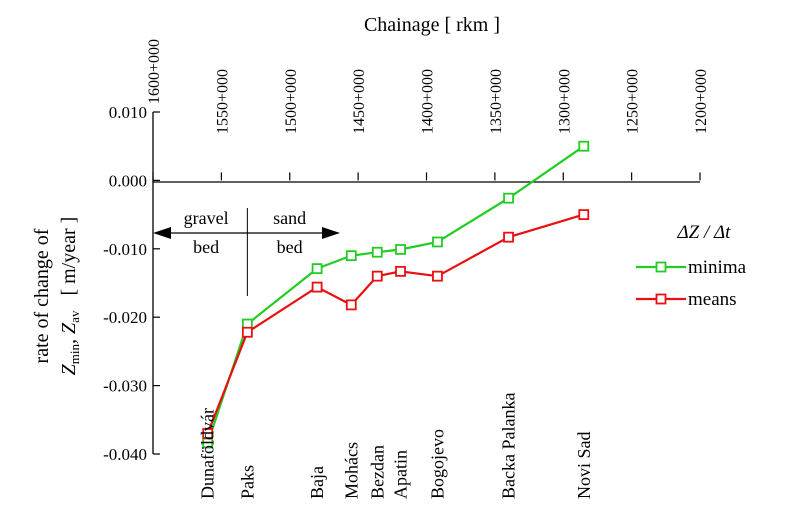 This screenshot has width=799, height=505. What do you see at coordinates (128, 112) in the screenshot?
I see `y-tick-label: 0.010` at bounding box center [128, 112].